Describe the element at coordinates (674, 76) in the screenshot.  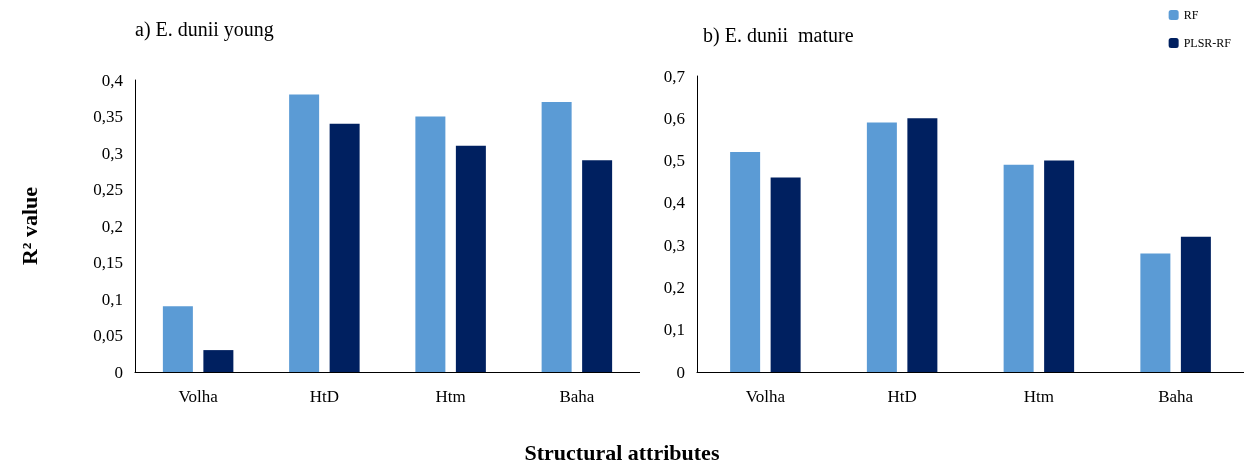
I see `y-tick-label: 0,7` at that location.